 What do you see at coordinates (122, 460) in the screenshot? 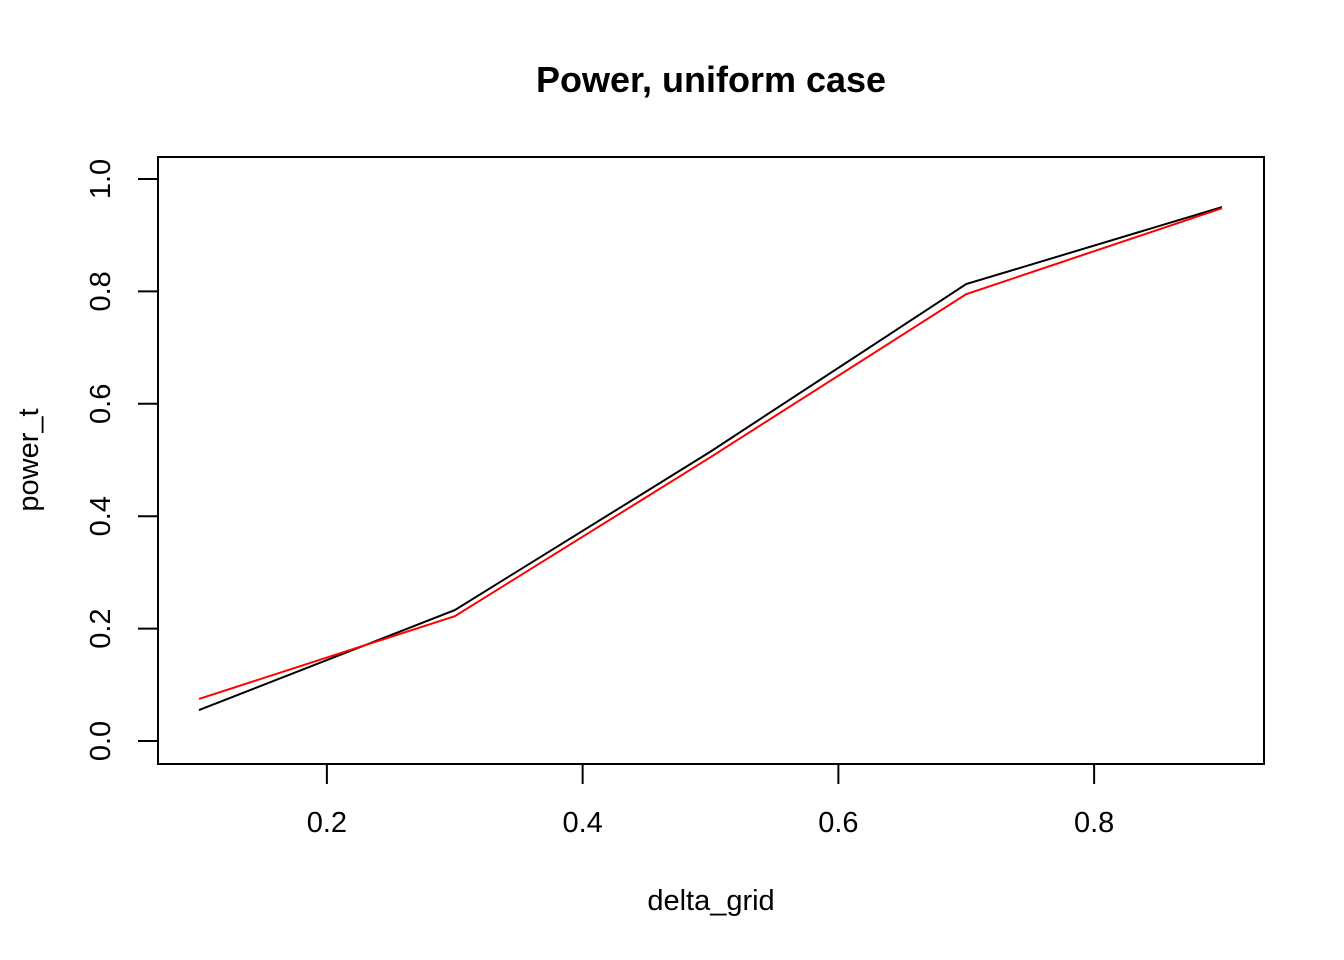
I see `y-axis: 0.0 0.2 0.4 0.6 0.8 1.0` at bounding box center [122, 460].